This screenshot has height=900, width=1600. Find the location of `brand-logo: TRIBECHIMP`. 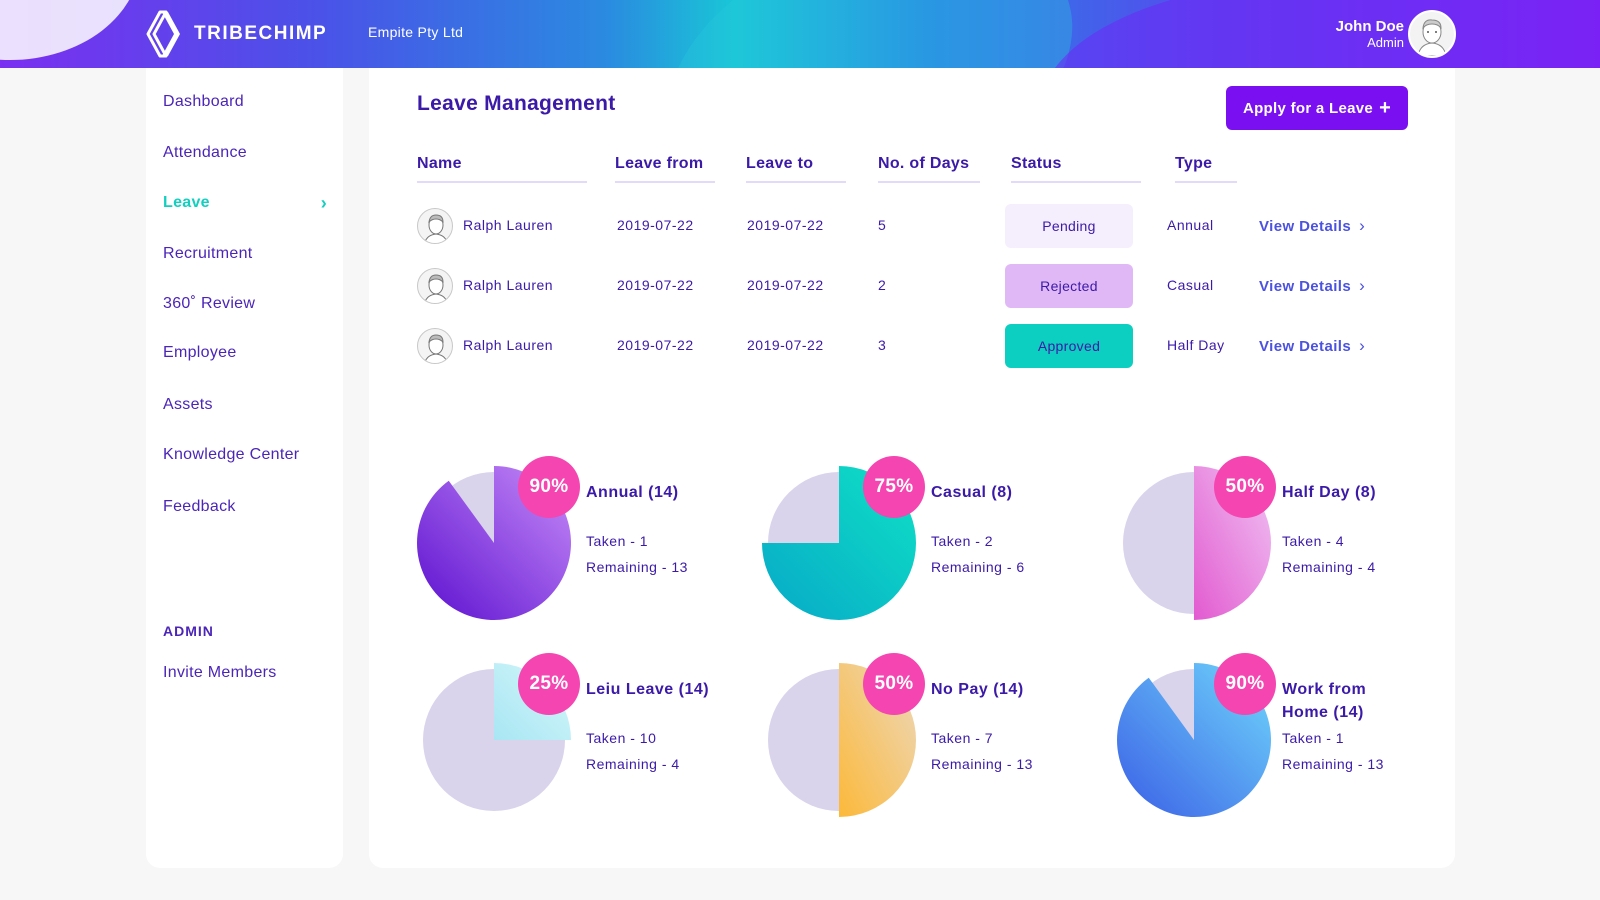

brand-logo: TRIBECHIMP is located at coordinates (236, 34).